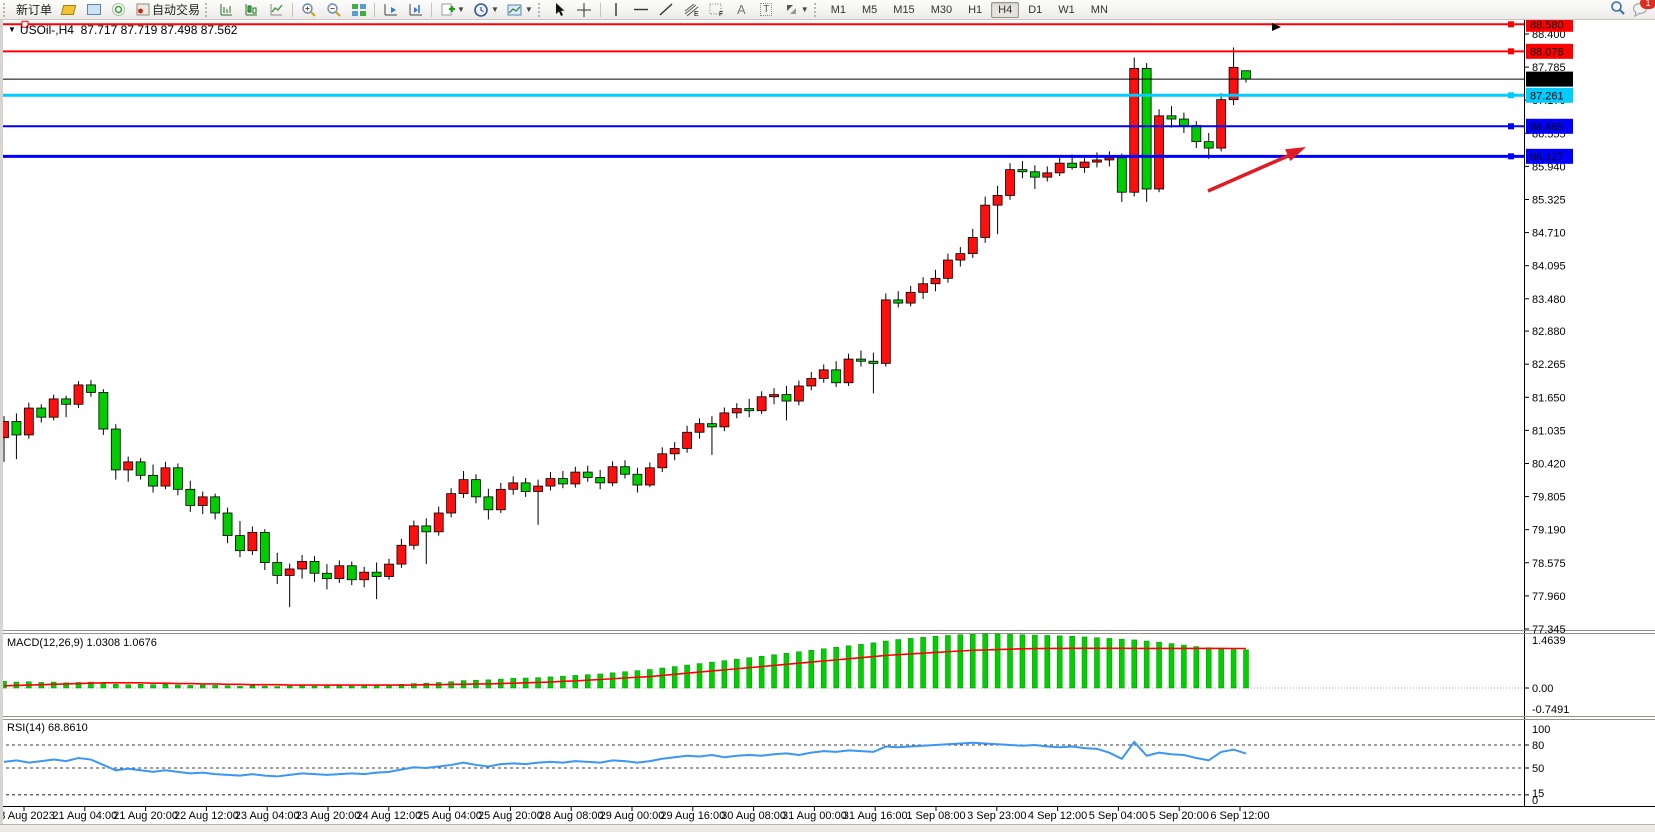  I want to click on candlestick-chart-button, so click(251, 10).